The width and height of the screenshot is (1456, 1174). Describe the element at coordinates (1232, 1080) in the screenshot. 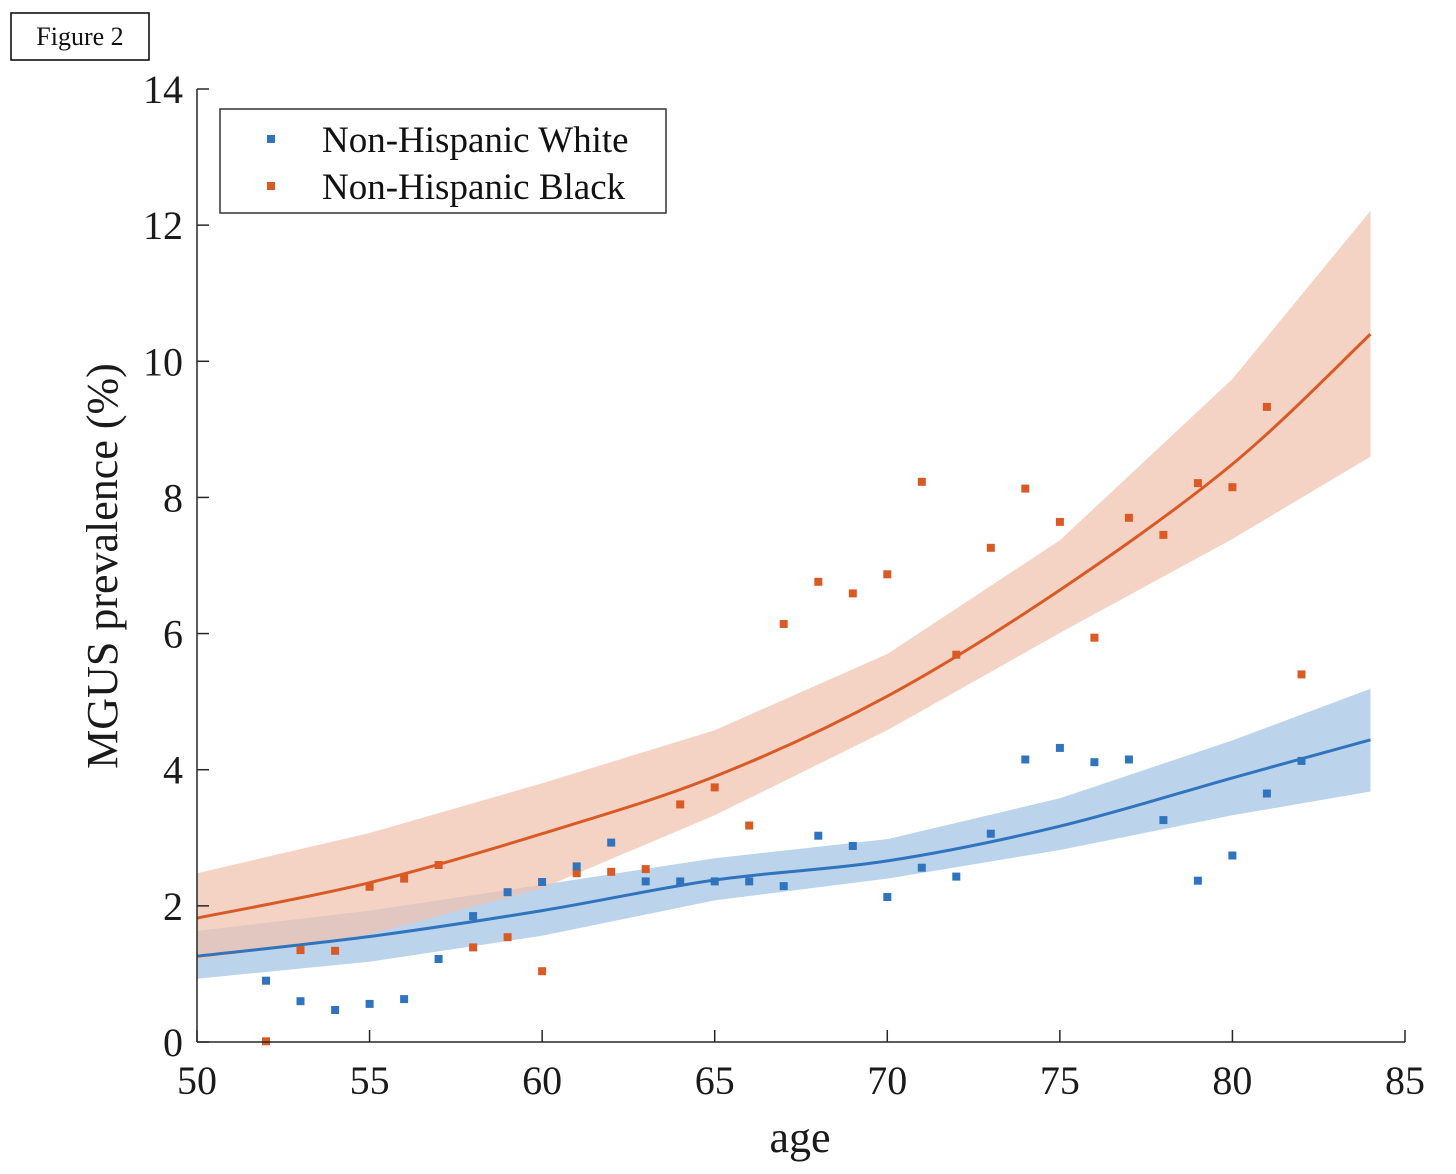

I see `x-tick-label: 80` at that location.